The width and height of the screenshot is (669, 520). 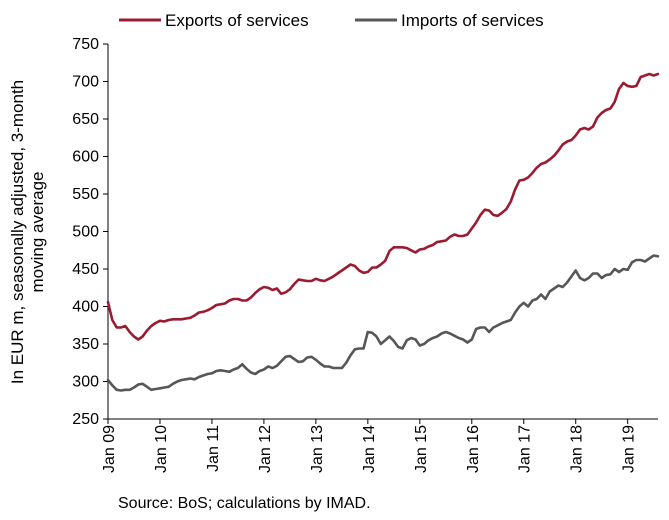 What do you see at coordinates (237, 20) in the screenshot?
I see `legend-label-exports: Exports of services` at bounding box center [237, 20].